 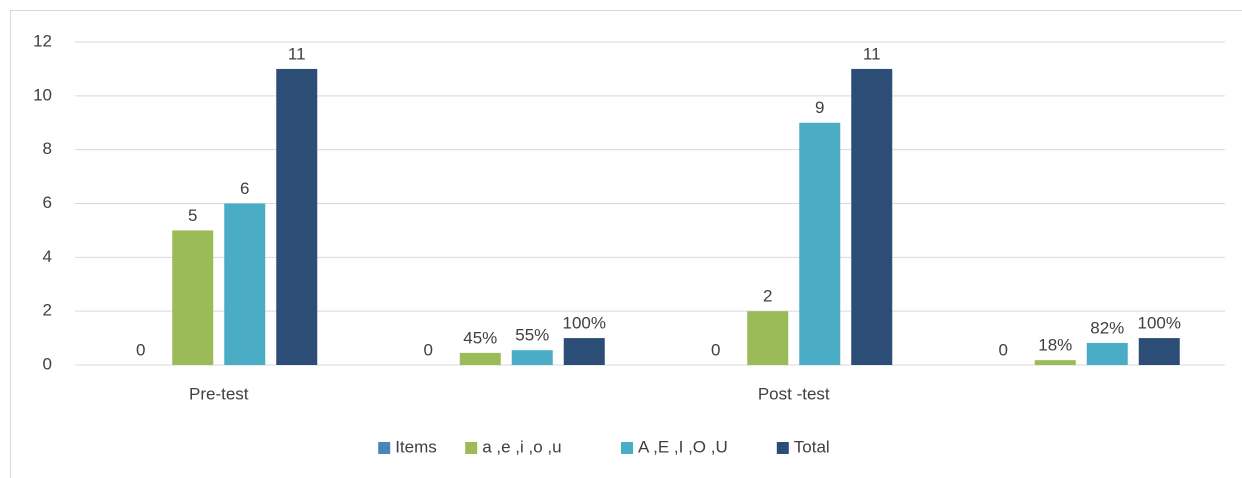 I want to click on y-tick-label: 4, so click(x=47, y=256).